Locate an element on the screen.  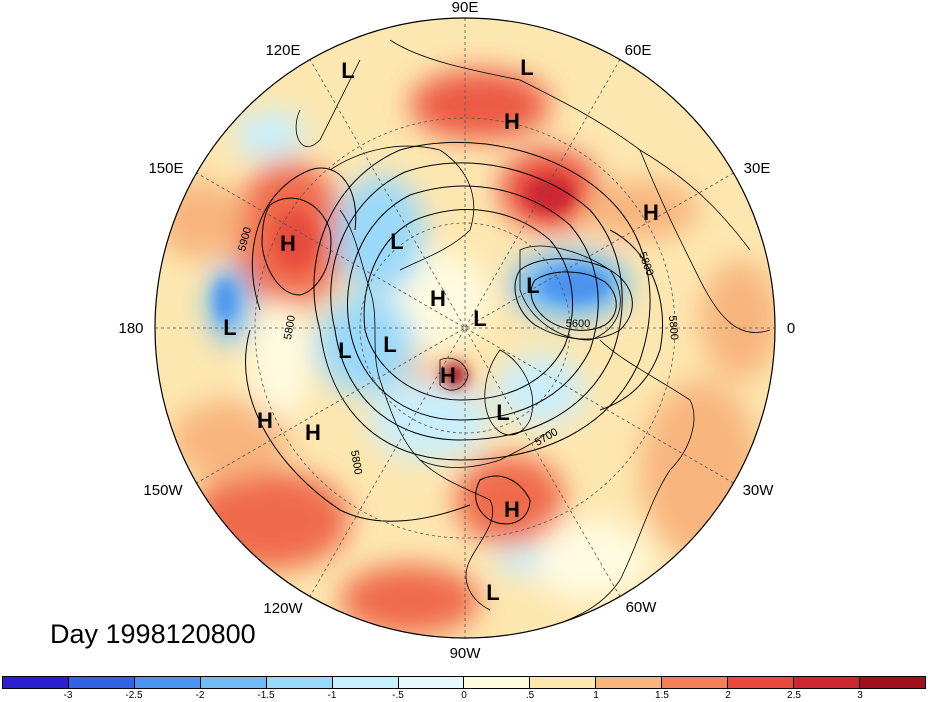
colorbar-tick-label: 3 is located at coordinates (860, 695).